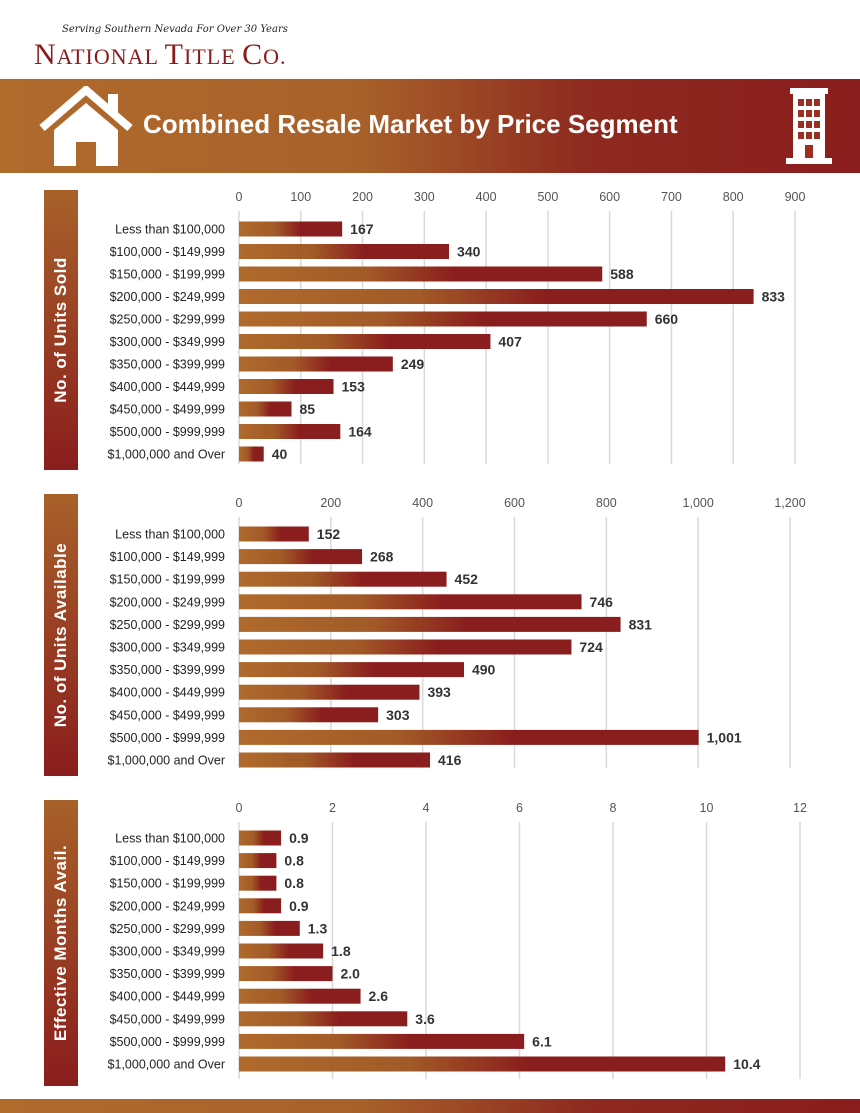 This screenshot has width=860, height=1113. What do you see at coordinates (160, 55) in the screenshot?
I see `brand-name: NATIONAL TITLE CO.` at bounding box center [160, 55].